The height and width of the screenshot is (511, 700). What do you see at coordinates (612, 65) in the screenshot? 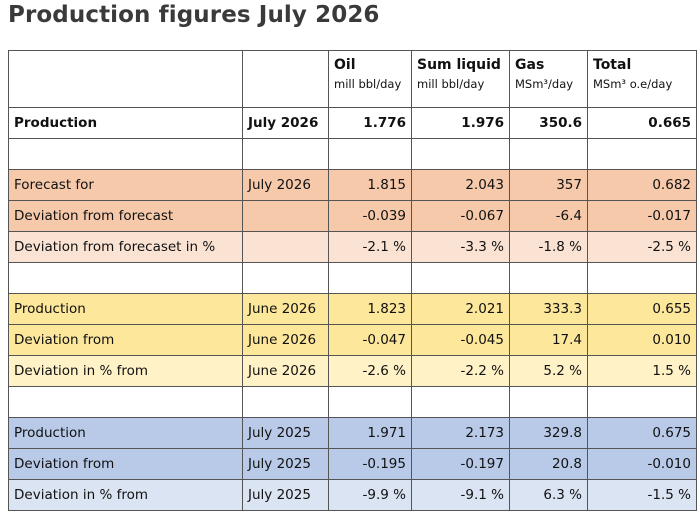
I see `header-total-name: Total` at bounding box center [612, 65].